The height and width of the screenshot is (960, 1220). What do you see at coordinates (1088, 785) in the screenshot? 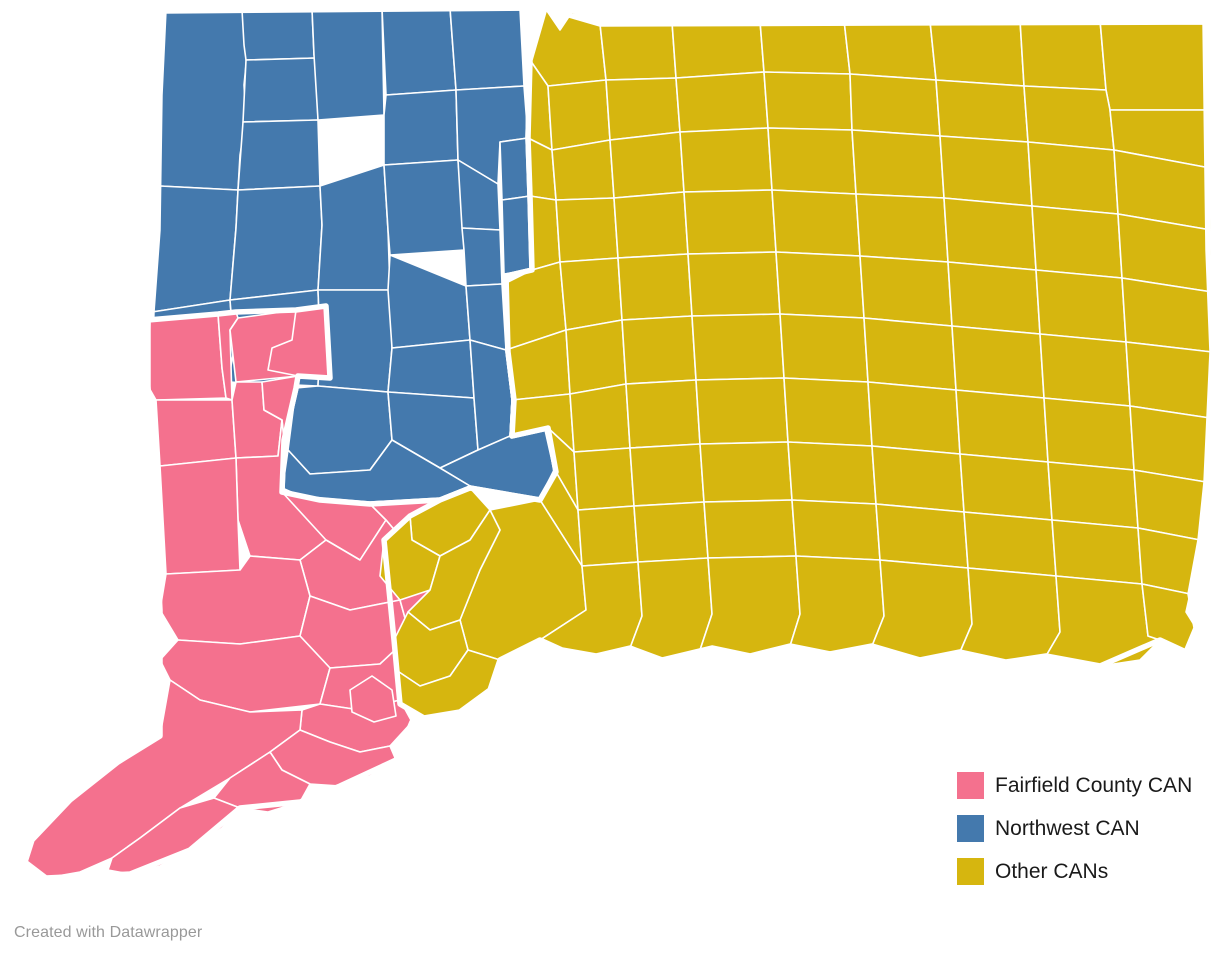
I see `legend-item-fairfield-county-can: Fairfield County CAN` at bounding box center [1088, 785].